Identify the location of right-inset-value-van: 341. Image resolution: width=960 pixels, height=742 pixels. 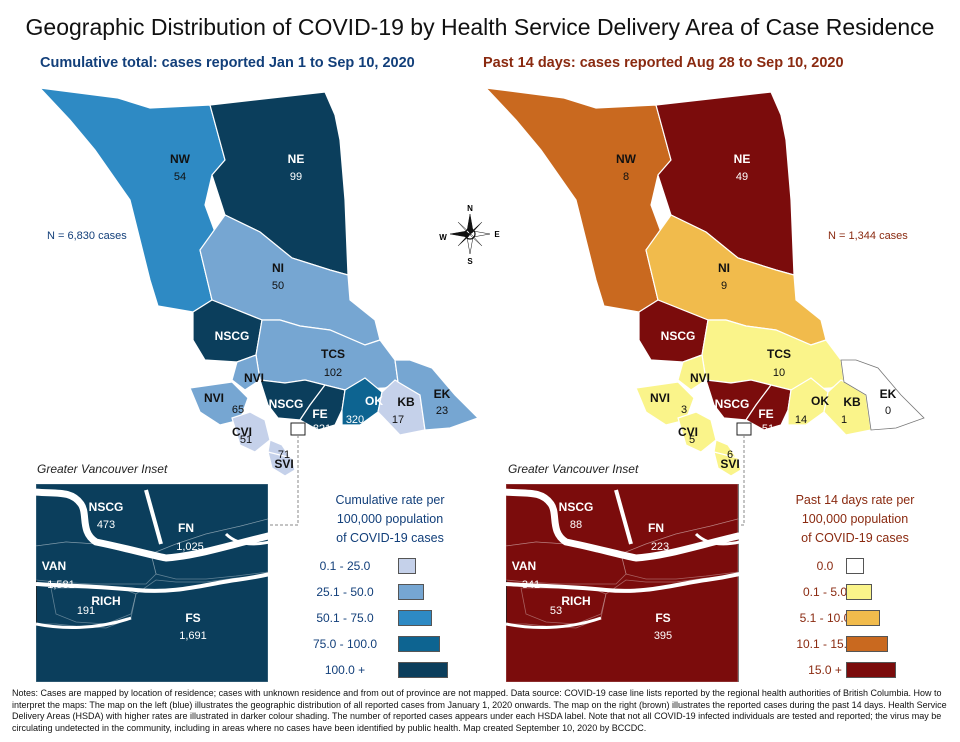
(531, 585).